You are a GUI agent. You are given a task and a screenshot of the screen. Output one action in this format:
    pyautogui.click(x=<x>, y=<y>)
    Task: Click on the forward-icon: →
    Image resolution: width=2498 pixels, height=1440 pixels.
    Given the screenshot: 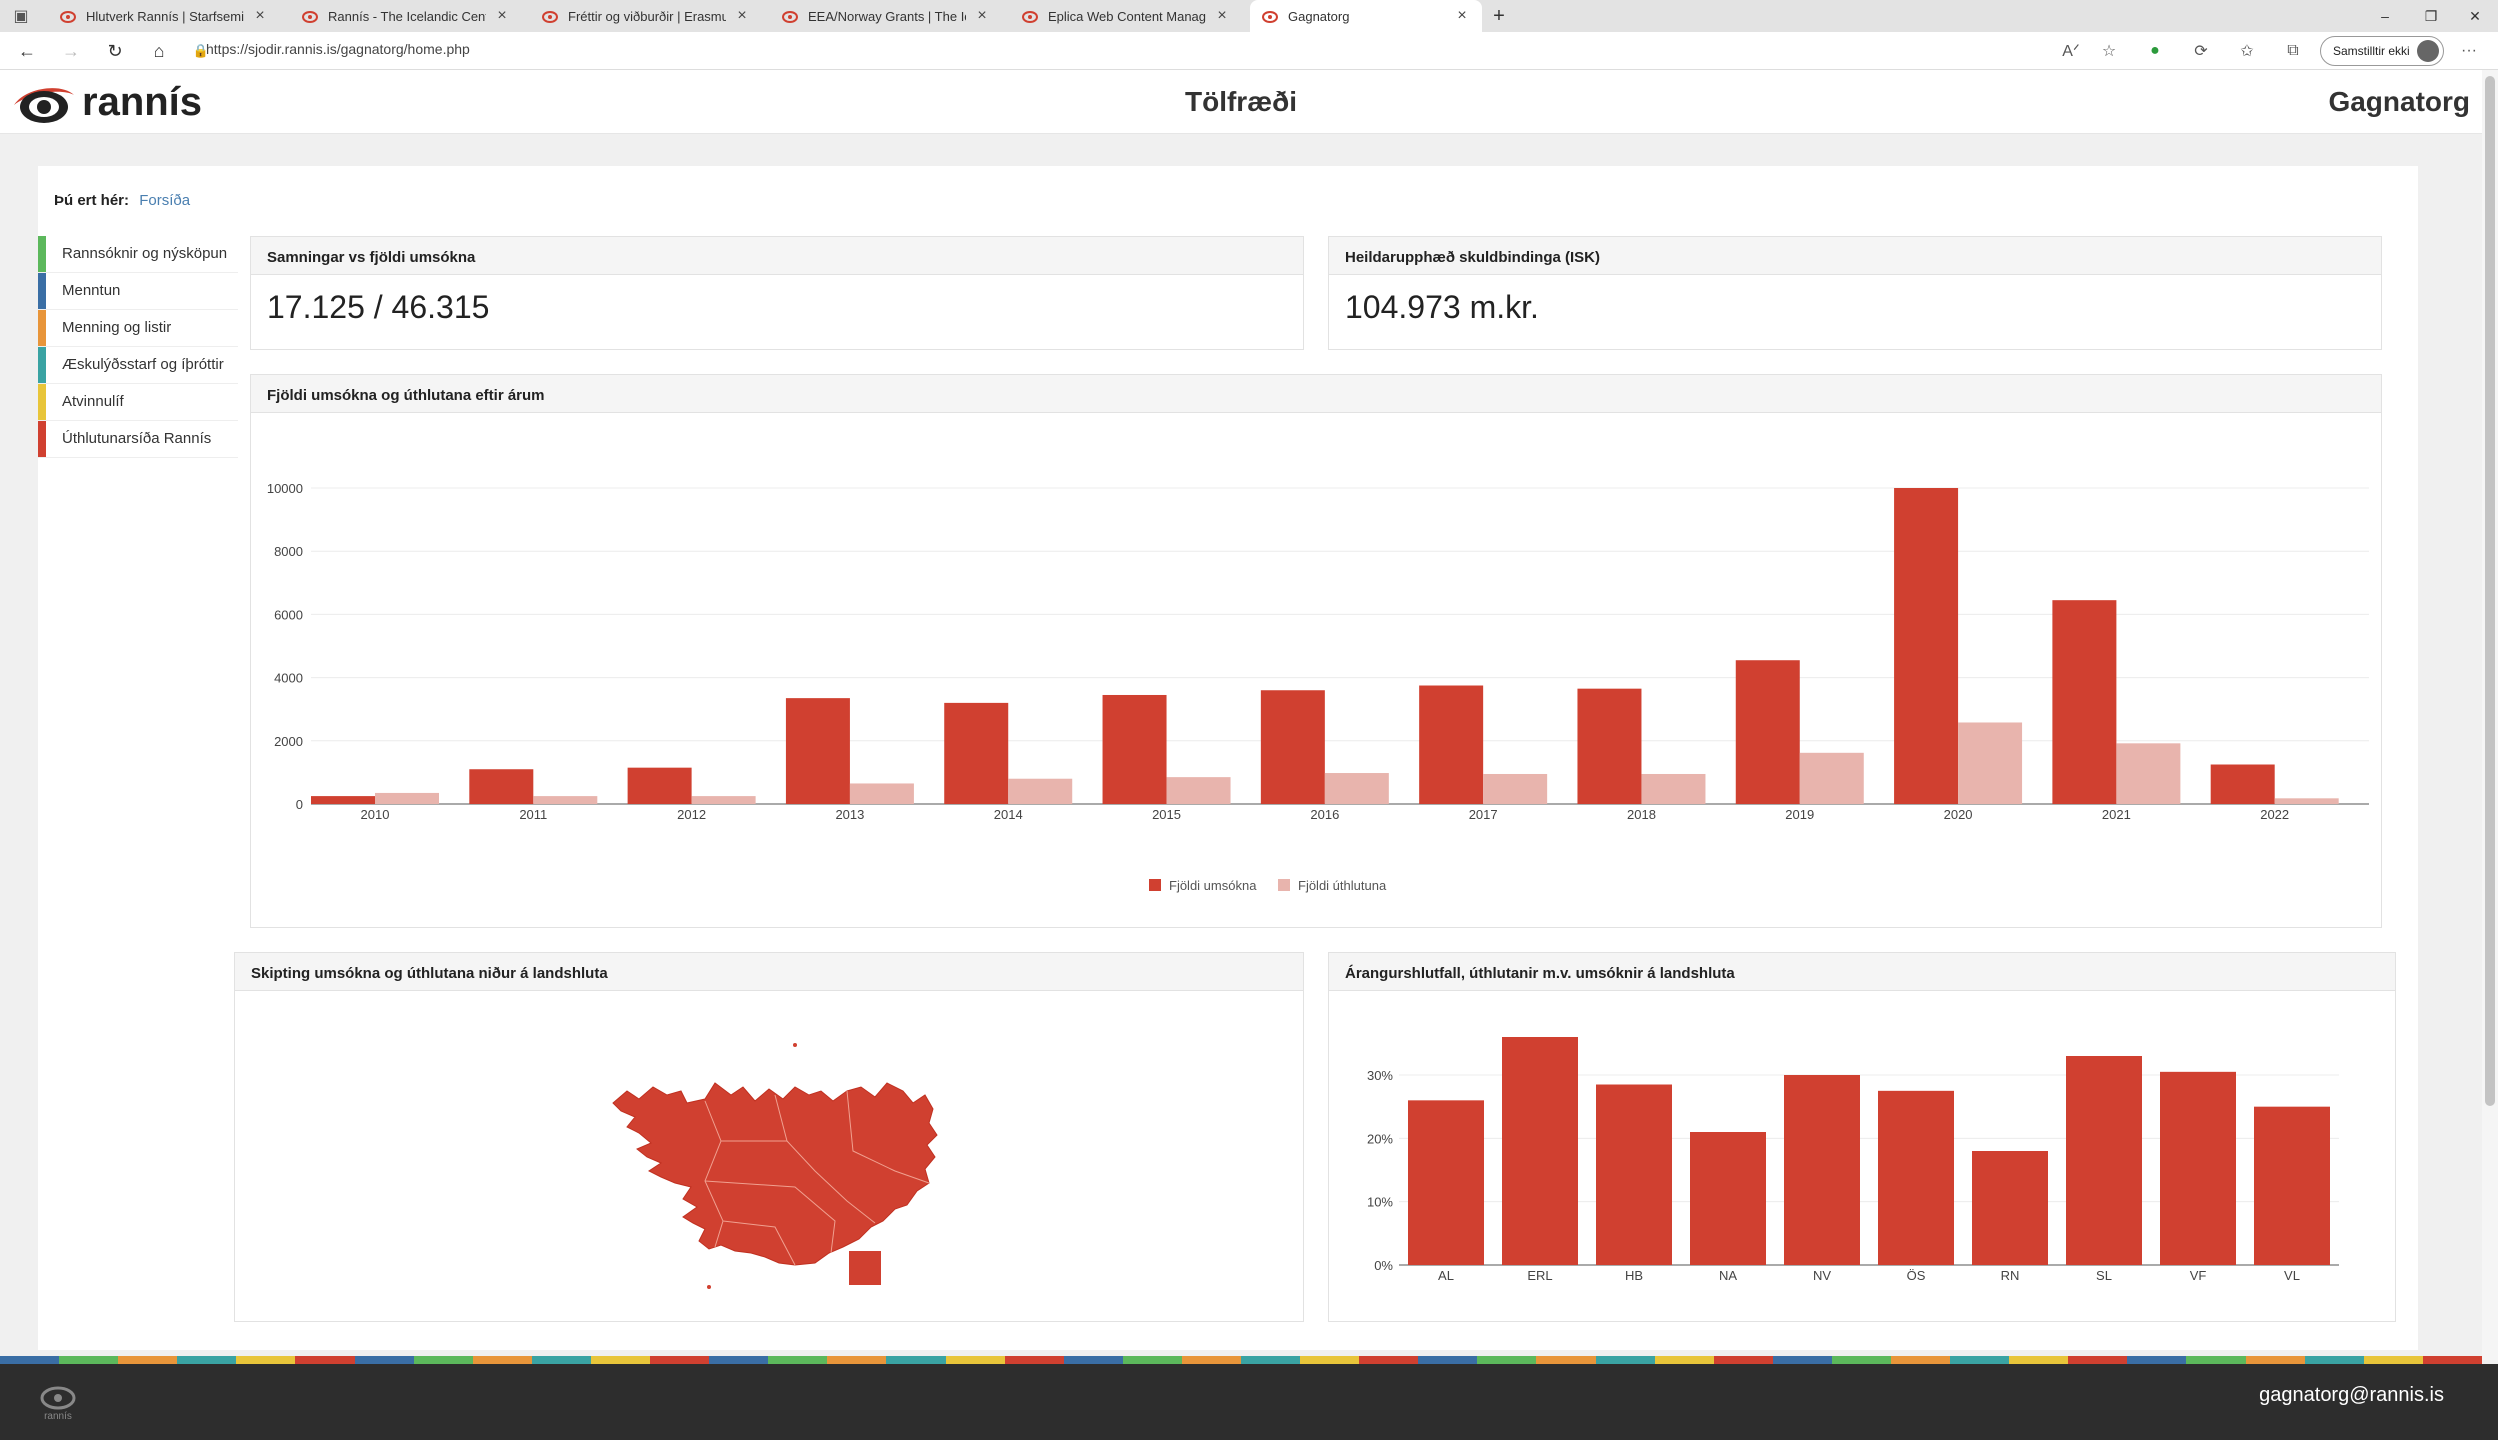 What is the action you would take?
    pyautogui.click(x=71, y=50)
    